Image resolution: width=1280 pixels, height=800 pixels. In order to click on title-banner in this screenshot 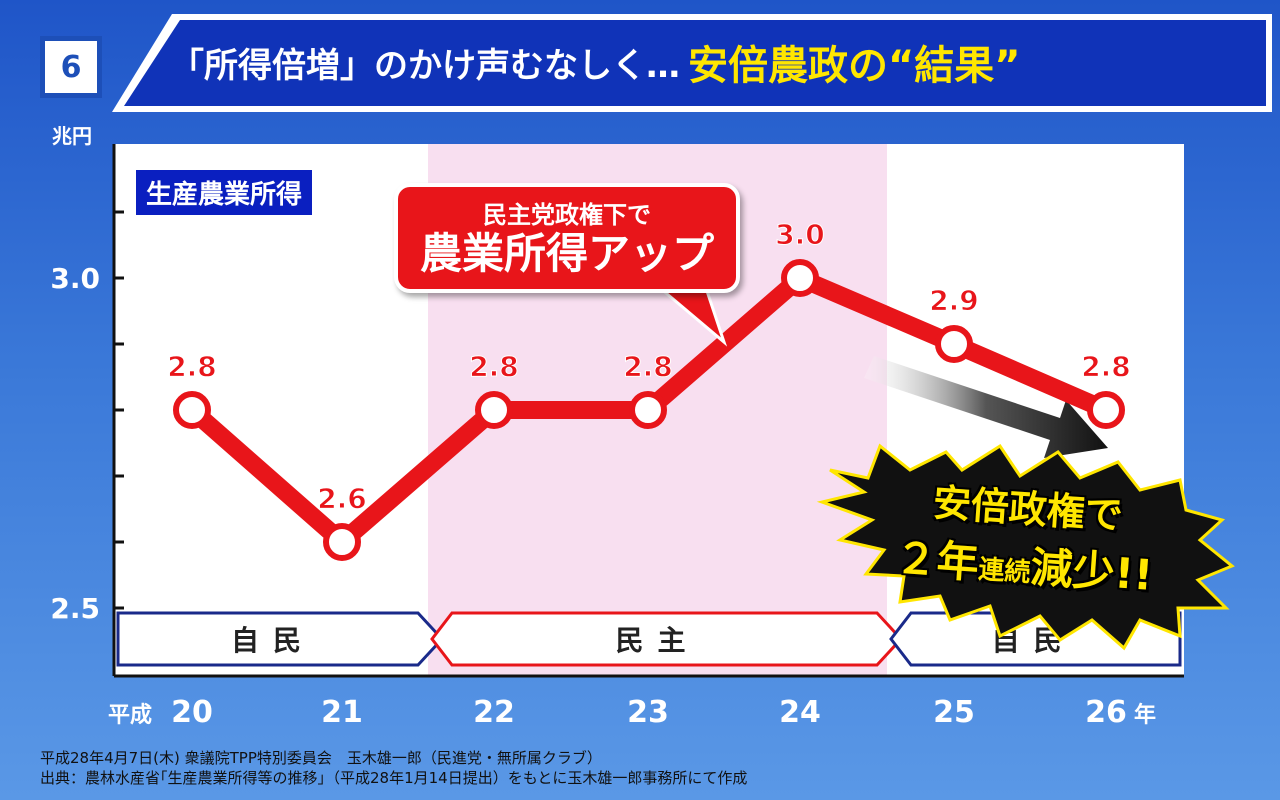, I will do `click(692, 63)`.